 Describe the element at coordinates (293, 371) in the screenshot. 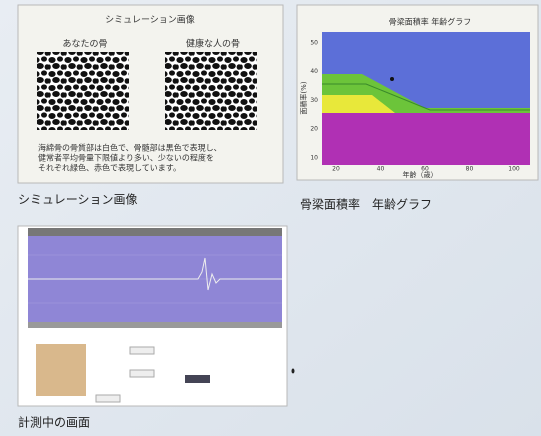

I see `dot` at that location.